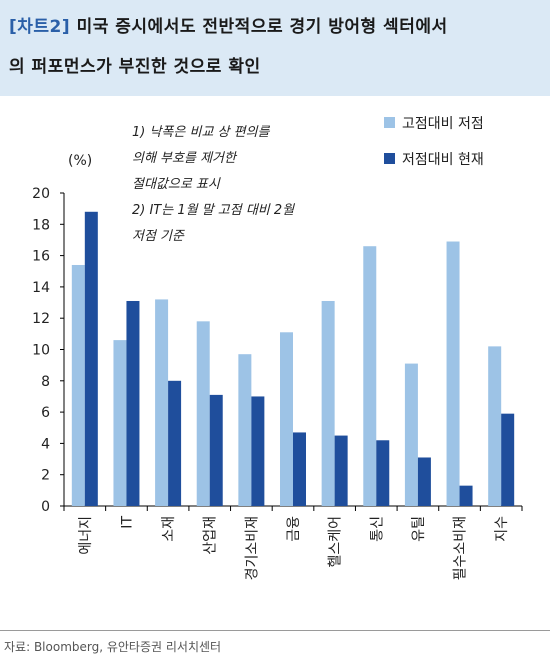 The width and height of the screenshot is (550, 661). Describe the element at coordinates (41, 351) in the screenshot. I see `y-tick-label: 10` at that location.